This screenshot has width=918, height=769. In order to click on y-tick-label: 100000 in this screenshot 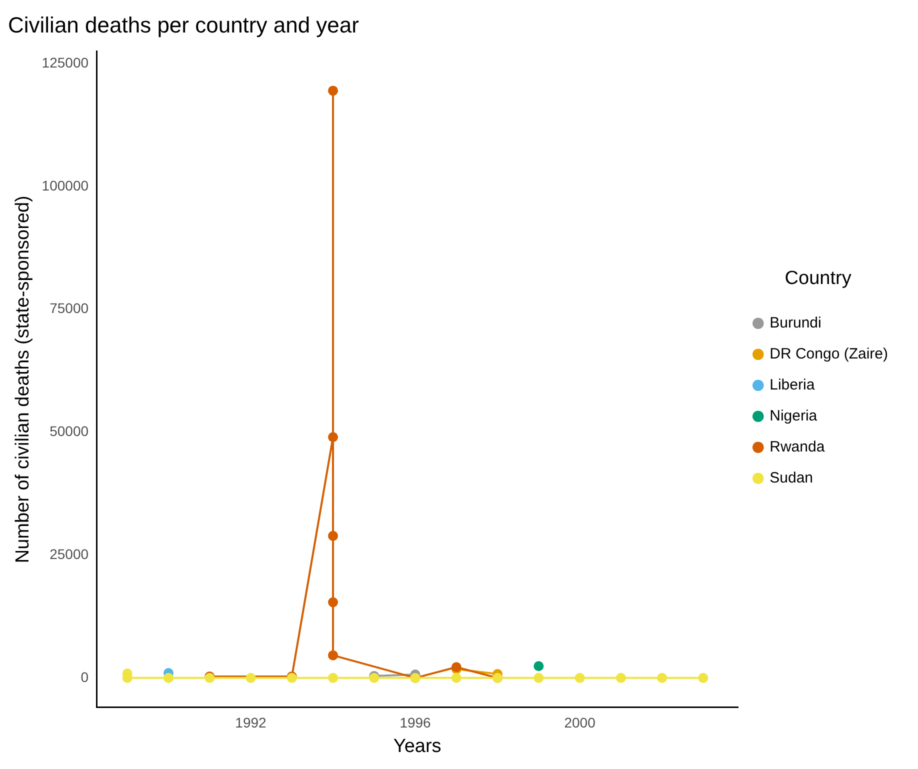, I will do `click(65, 185)`.